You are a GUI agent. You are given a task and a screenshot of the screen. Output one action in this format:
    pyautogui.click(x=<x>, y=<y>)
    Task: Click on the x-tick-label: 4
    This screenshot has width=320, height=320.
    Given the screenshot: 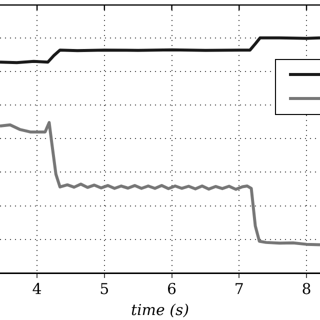 What is the action you would take?
    pyautogui.click(x=37, y=289)
    